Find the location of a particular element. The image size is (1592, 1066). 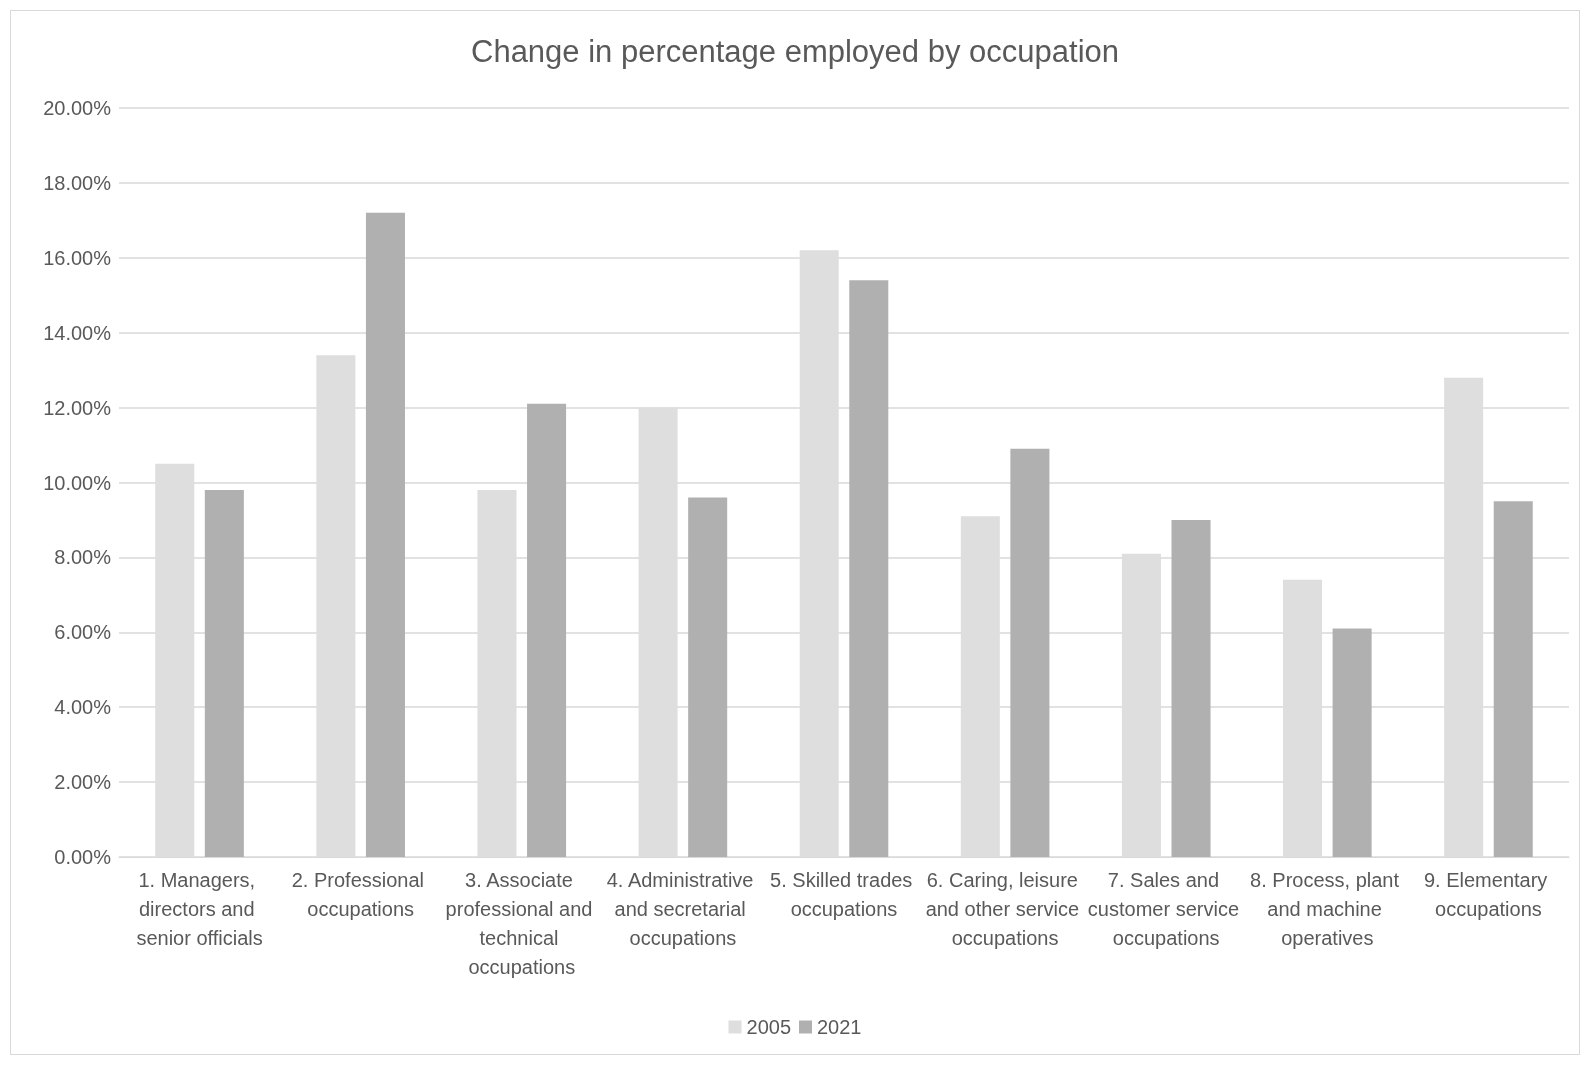

x-tick-label: 1. Managers, directors and senior officials is located at coordinates (199, 908).